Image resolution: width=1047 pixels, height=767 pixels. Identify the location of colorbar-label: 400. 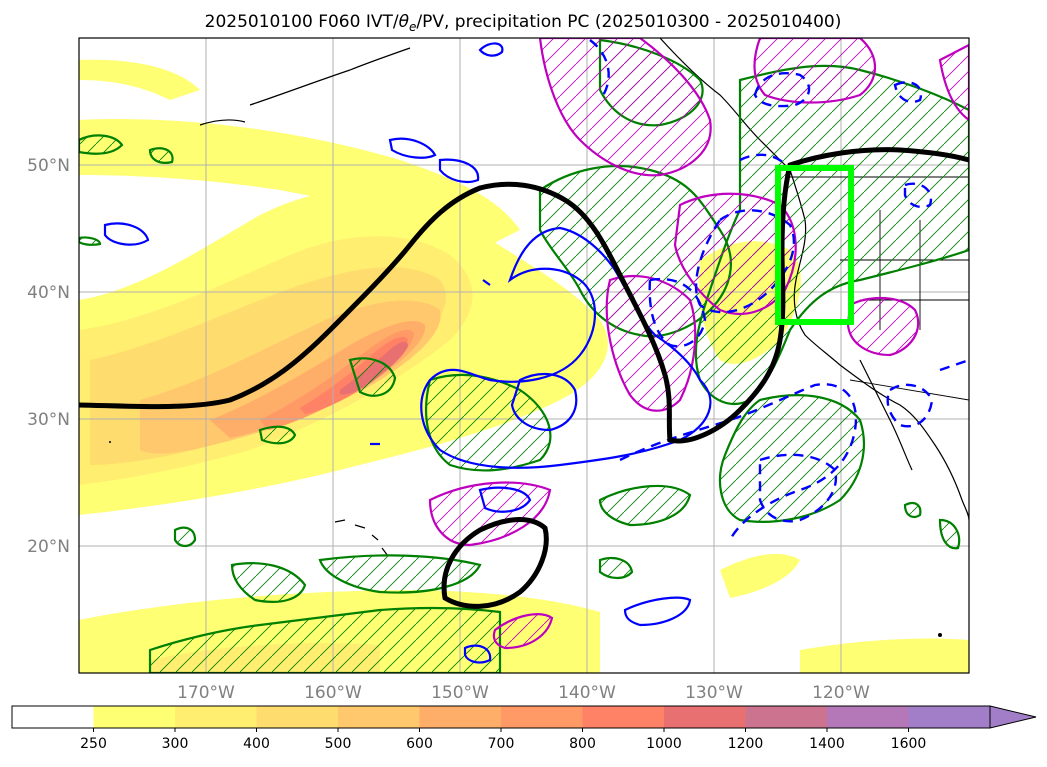
(256, 744).